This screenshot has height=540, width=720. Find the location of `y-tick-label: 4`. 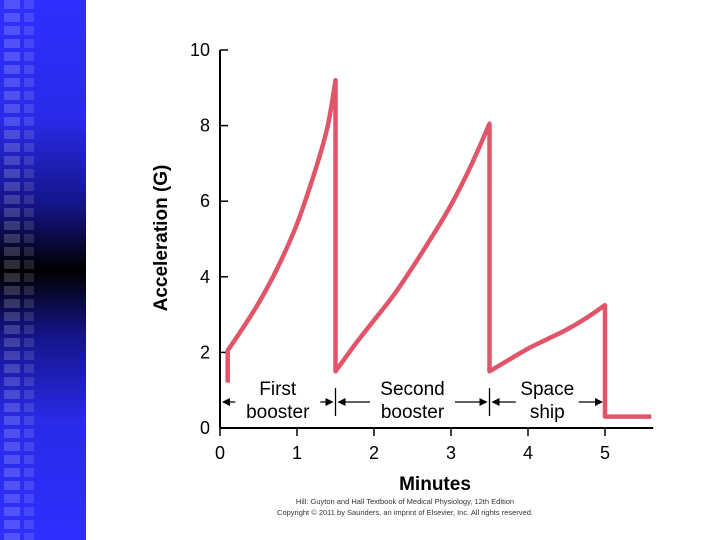

y-tick-label: 4 is located at coordinates (205, 277).